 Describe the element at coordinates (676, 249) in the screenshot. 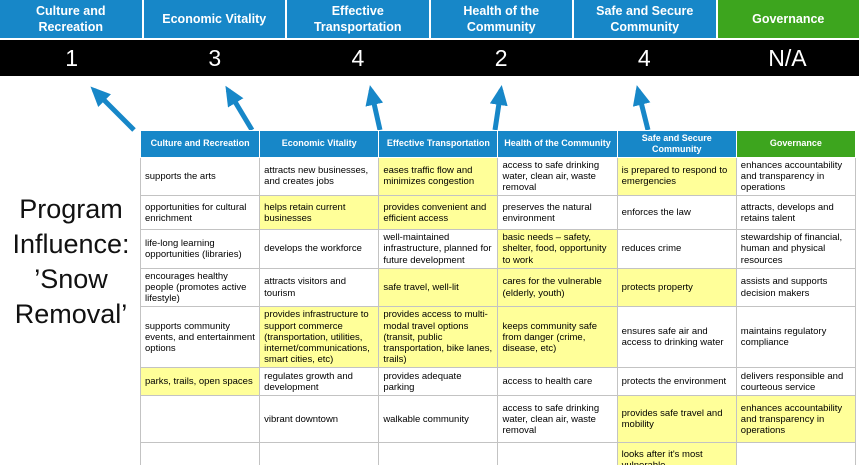

I see `matrix-cell-r3-c5: reduces crime` at that location.